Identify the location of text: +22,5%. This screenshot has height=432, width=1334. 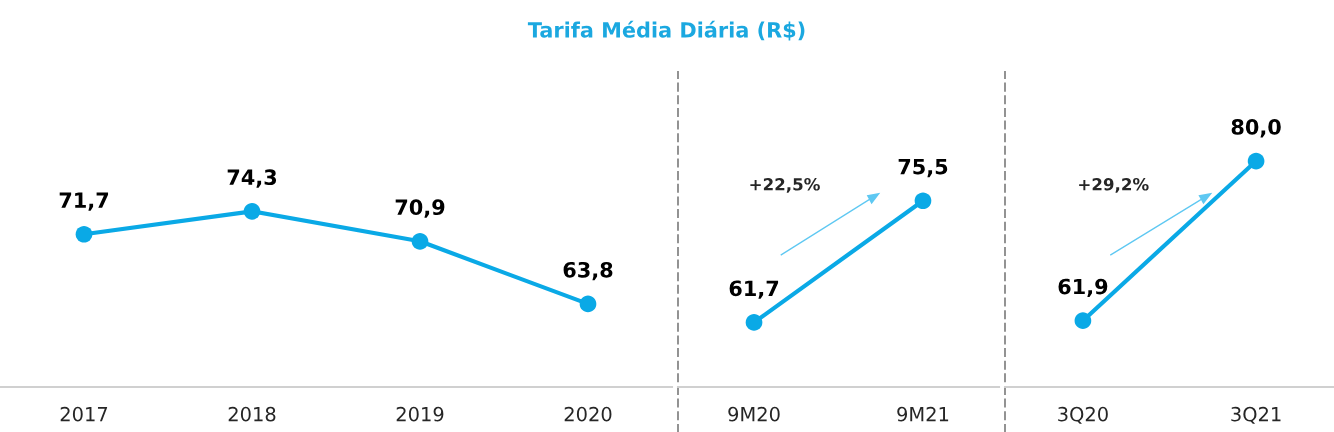
(785, 185).